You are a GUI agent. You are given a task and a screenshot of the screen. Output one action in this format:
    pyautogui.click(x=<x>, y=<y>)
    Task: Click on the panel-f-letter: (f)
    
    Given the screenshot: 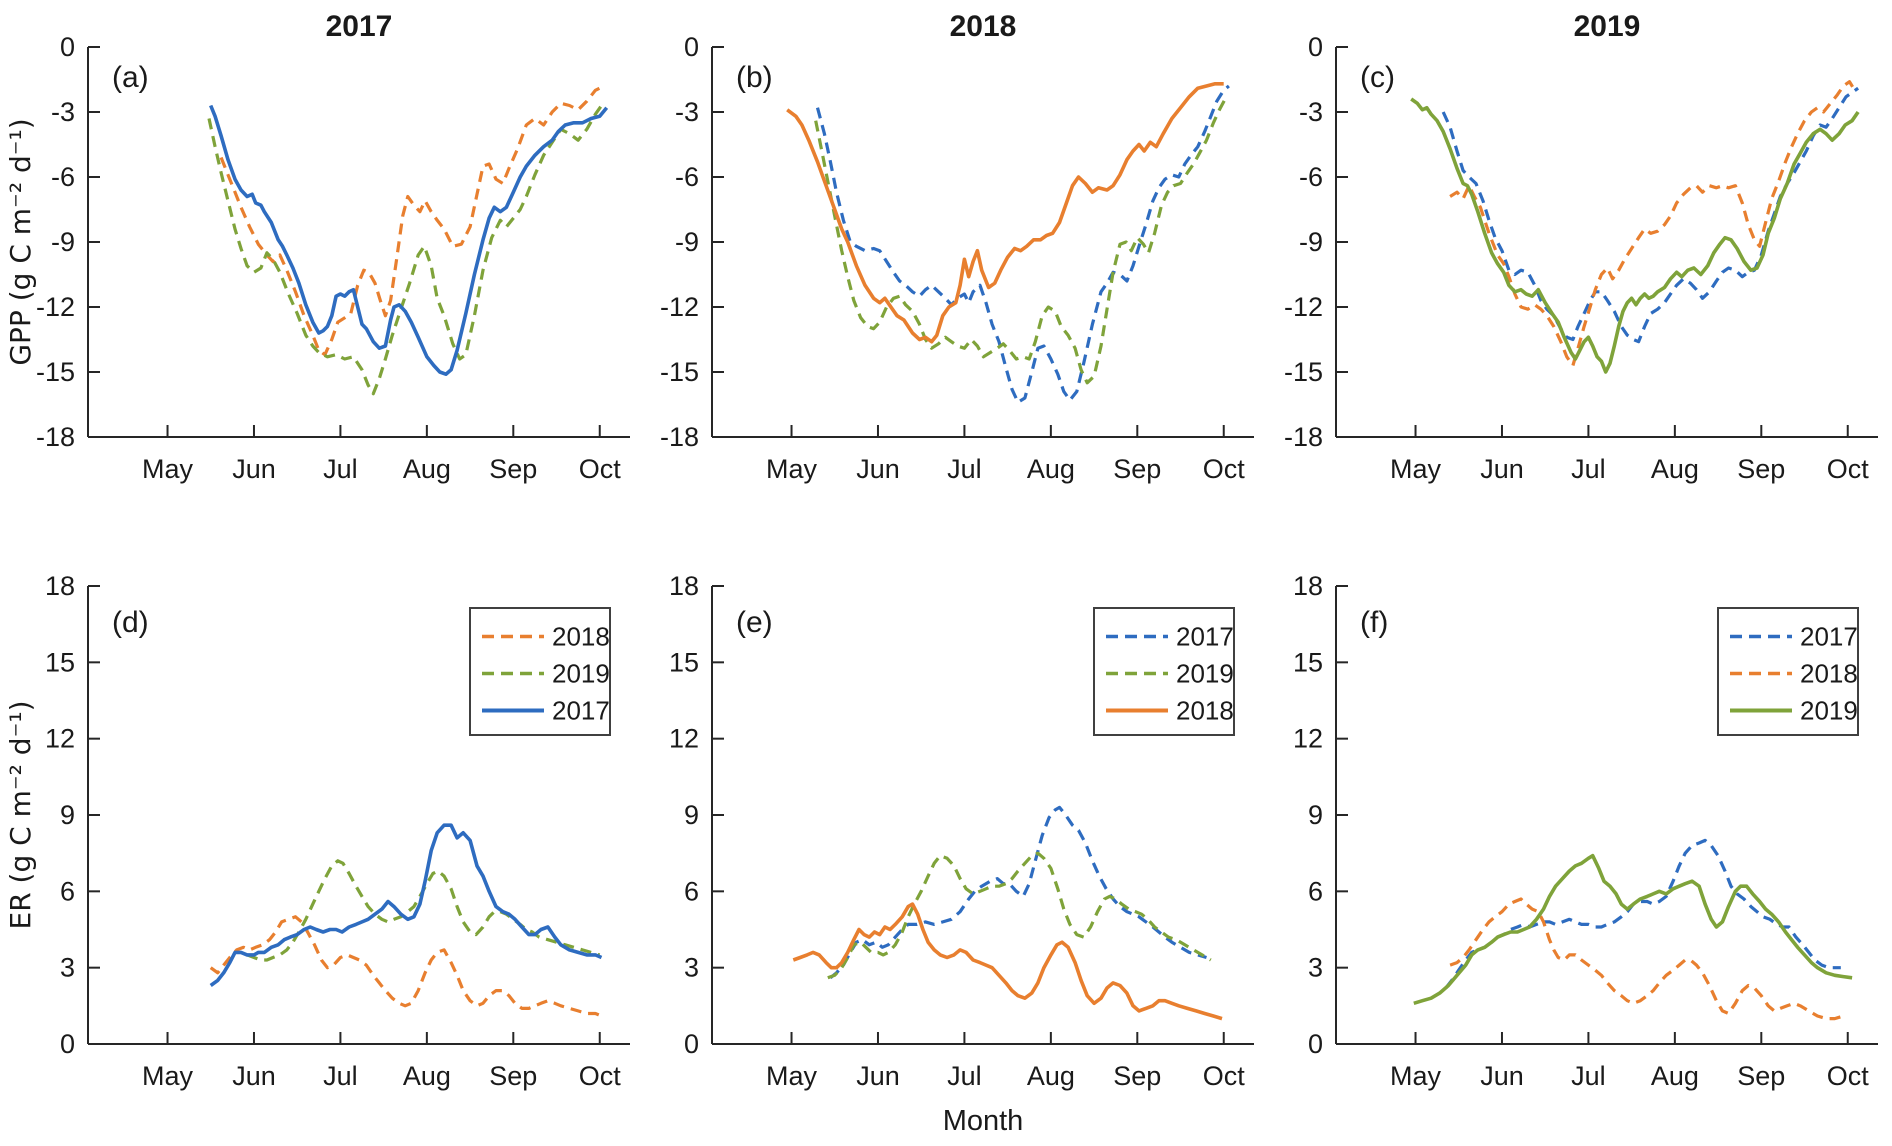 What is the action you would take?
    pyautogui.click(x=1374, y=622)
    